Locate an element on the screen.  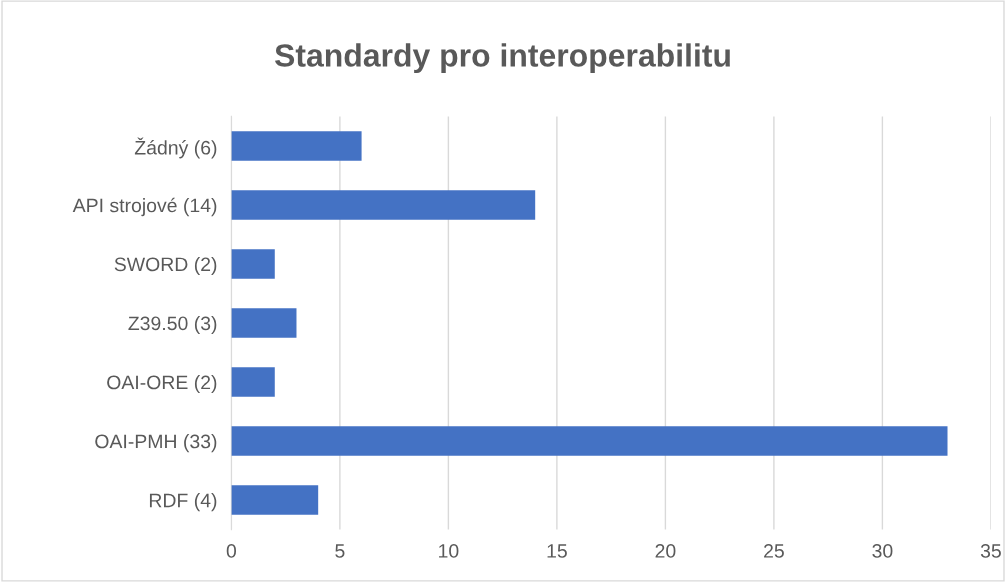
y-tick-label: OAI-PMH (33) is located at coordinates (156, 443).